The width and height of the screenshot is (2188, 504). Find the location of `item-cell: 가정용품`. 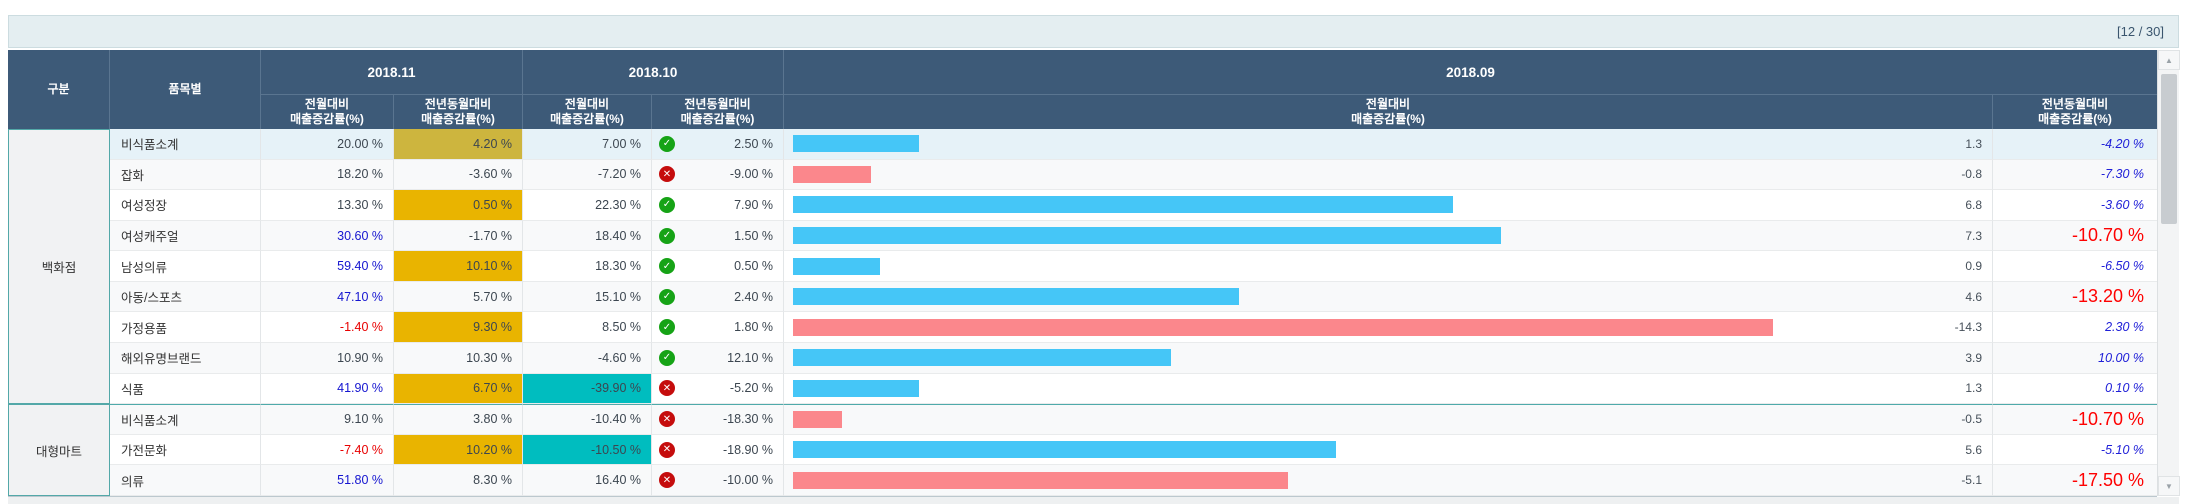

item-cell: 가정용품 is located at coordinates (185, 328).